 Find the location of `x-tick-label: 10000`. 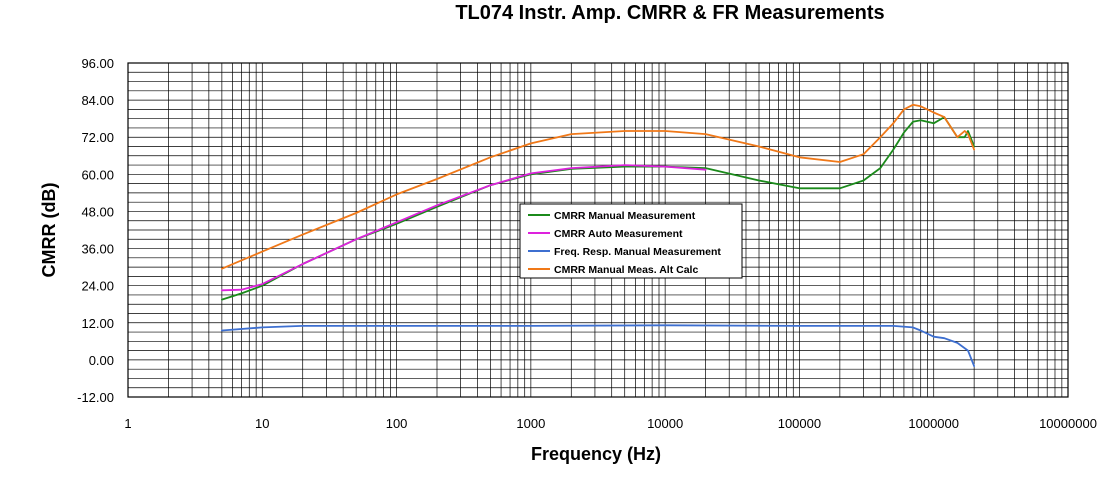

x-tick-label: 10000 is located at coordinates (665, 423).